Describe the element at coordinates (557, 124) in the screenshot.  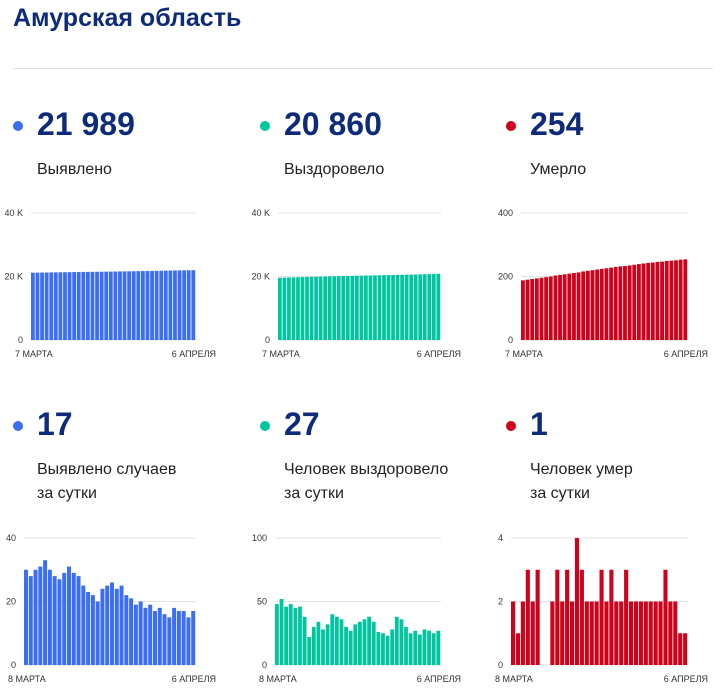
I see `stat-value: 254` at that location.